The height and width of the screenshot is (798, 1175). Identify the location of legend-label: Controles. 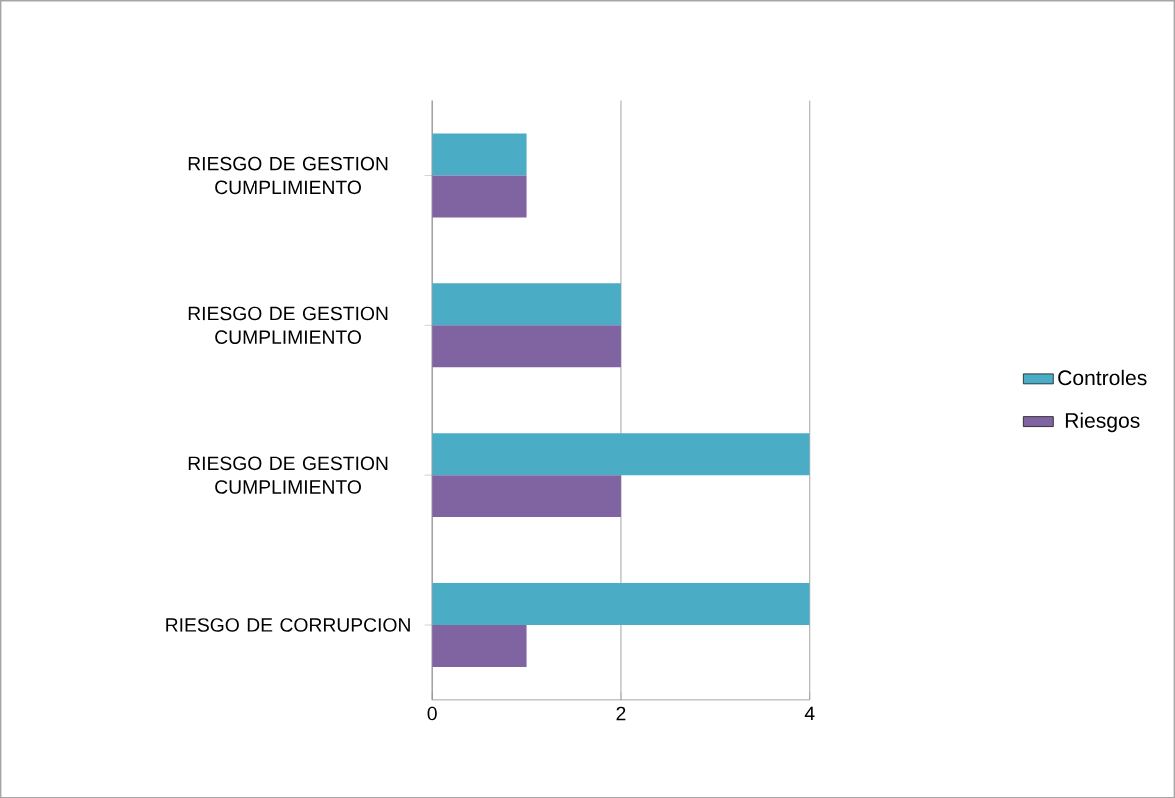
(1102, 377).